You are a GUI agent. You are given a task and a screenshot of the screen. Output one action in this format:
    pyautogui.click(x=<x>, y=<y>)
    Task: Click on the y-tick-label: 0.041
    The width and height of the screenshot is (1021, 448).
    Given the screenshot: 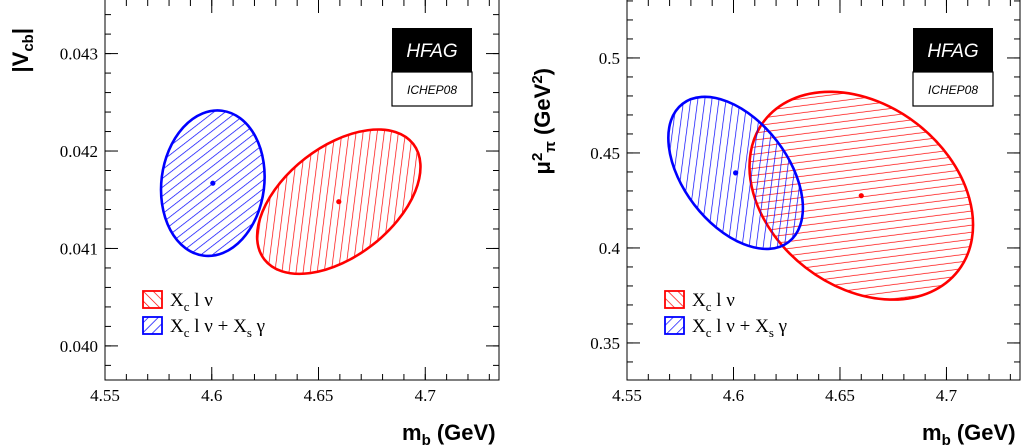 What is the action you would take?
    pyautogui.click(x=79, y=248)
    